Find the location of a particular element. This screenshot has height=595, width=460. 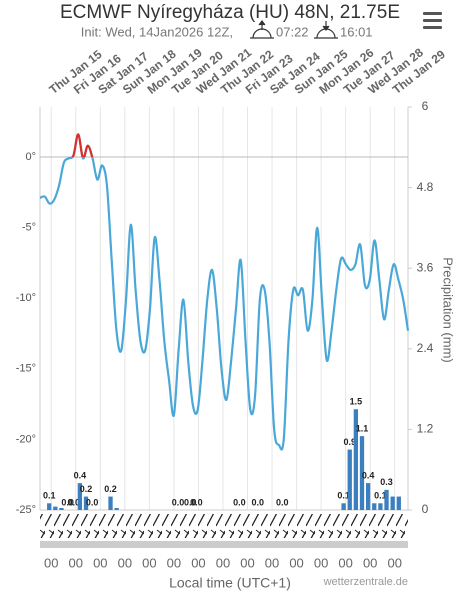

y2-tick-label: 2.4 is located at coordinates (425, 348).